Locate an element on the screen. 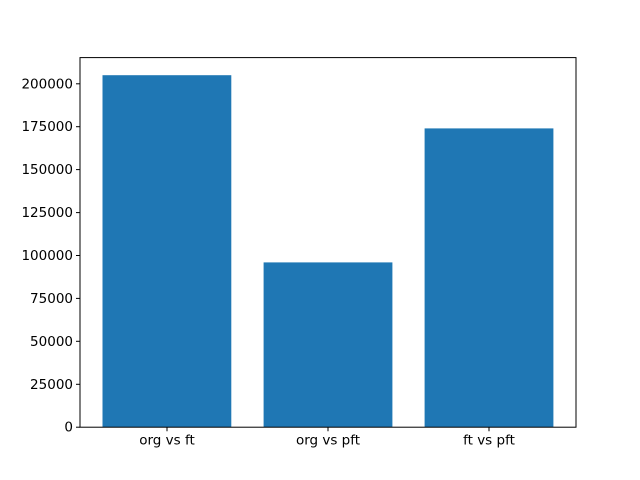  y-tick-label: 0 is located at coordinates (68, 428).